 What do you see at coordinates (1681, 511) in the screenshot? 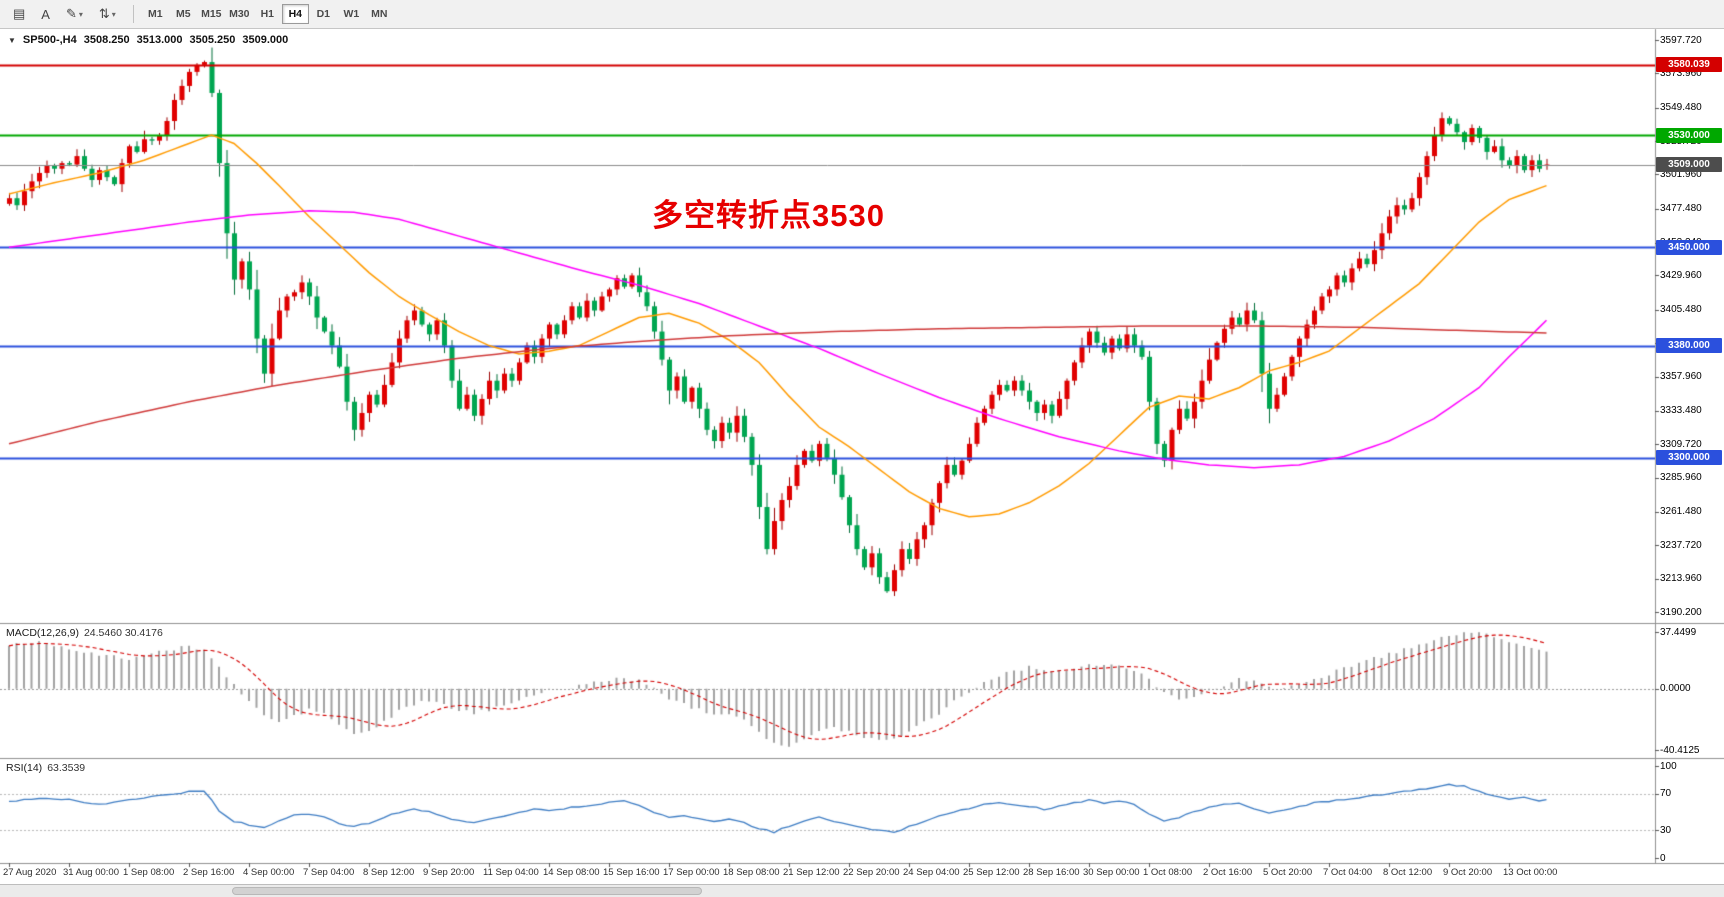
I see `price-axis-tick-label: 3261.480` at bounding box center [1681, 511].